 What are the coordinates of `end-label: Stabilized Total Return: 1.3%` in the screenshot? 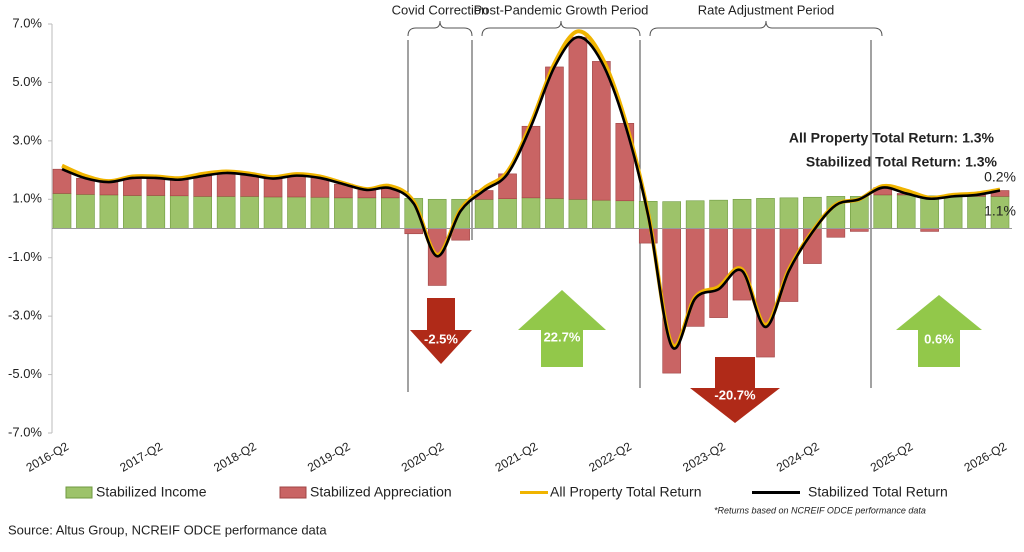 It's located at (902, 162).